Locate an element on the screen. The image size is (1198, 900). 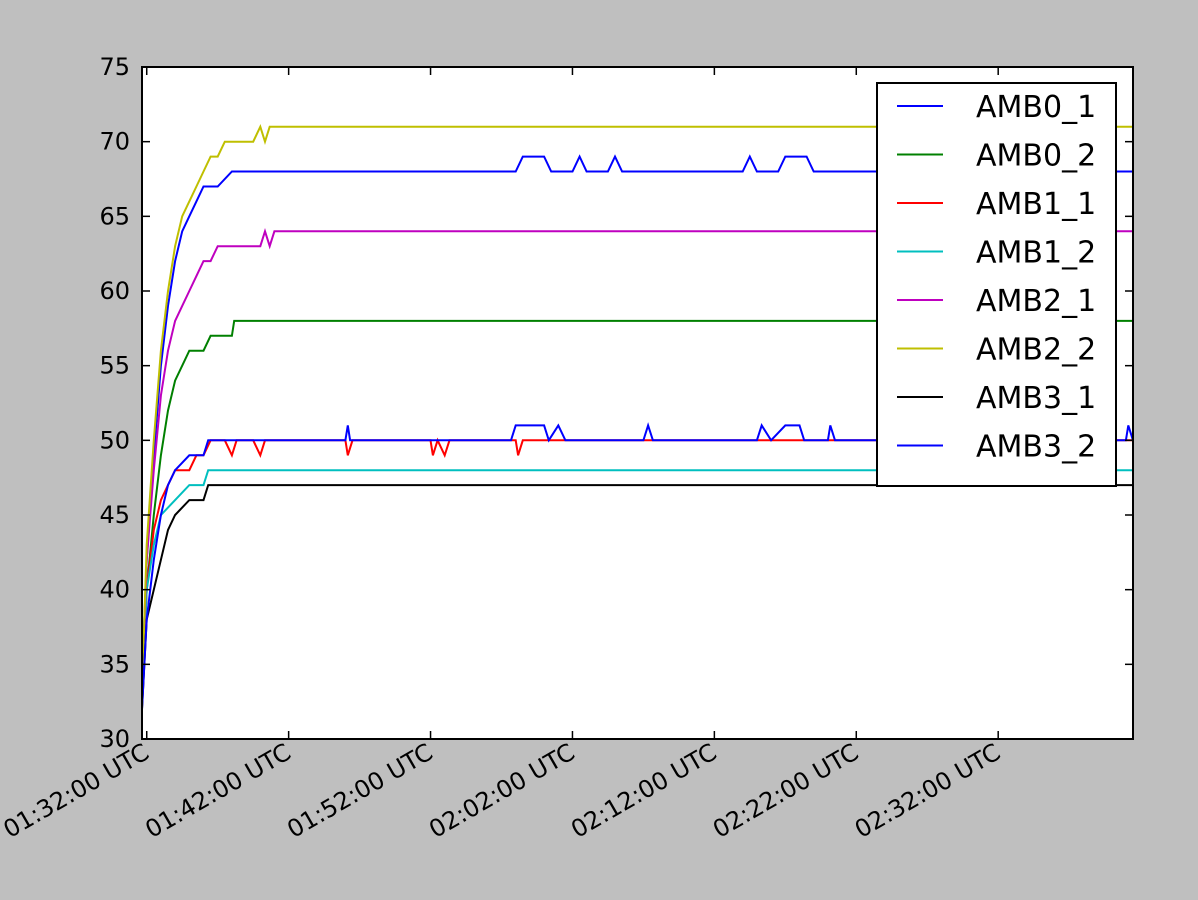
y-tick-label: 60 is located at coordinates (114, 291).